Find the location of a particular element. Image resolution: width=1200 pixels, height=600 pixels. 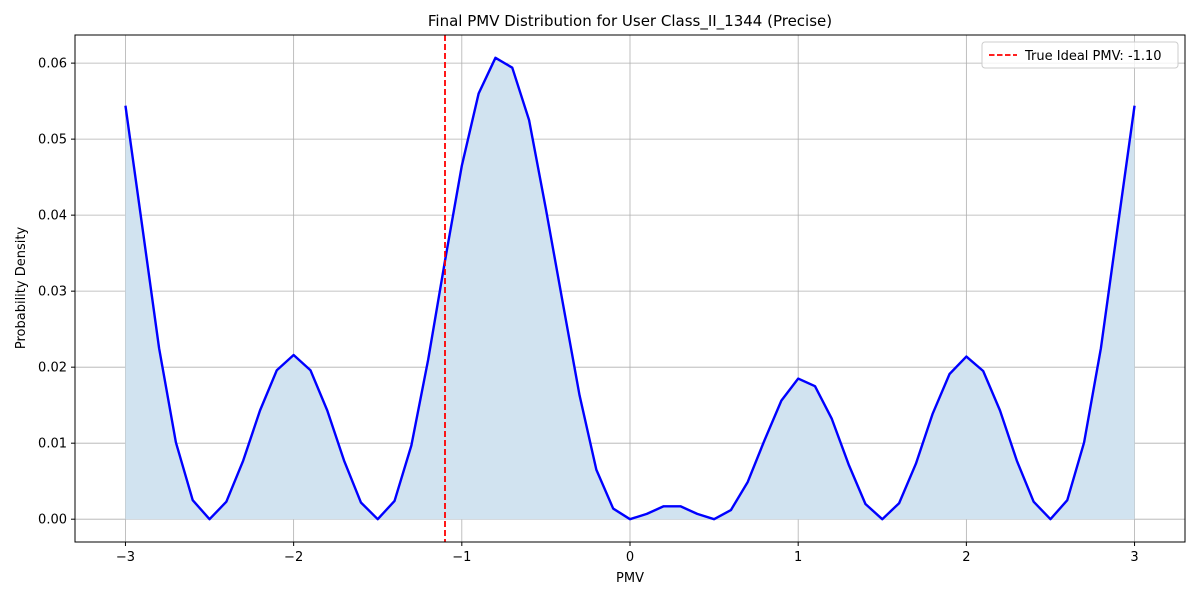

x-tick-label: 0 is located at coordinates (630, 557).